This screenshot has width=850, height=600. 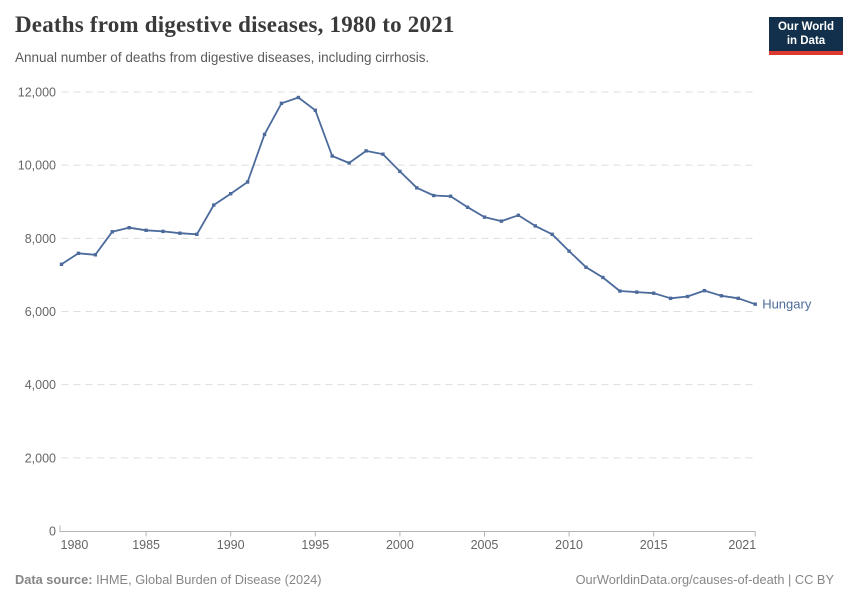 What do you see at coordinates (787, 304) in the screenshot?
I see `entity-label: Hungary` at bounding box center [787, 304].